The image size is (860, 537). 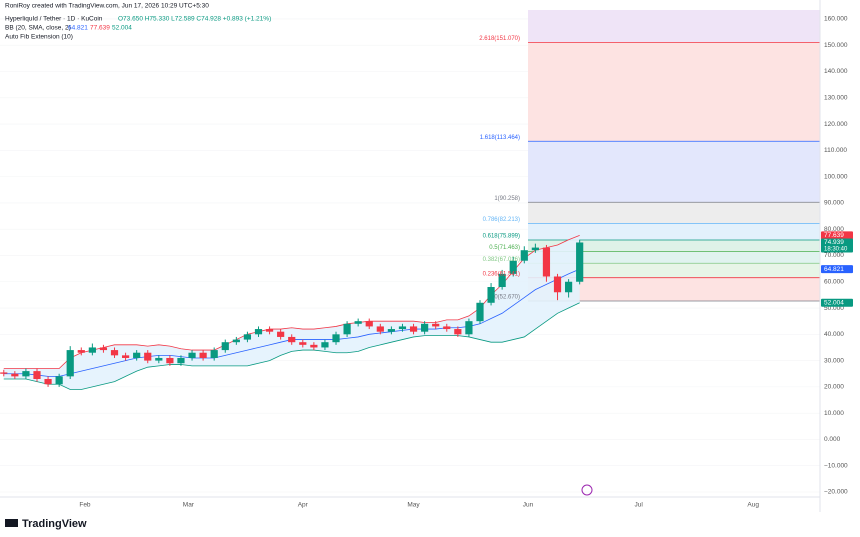 What do you see at coordinates (836, 19) in the screenshot?
I see `y-tick-label: 160.000` at bounding box center [836, 19].